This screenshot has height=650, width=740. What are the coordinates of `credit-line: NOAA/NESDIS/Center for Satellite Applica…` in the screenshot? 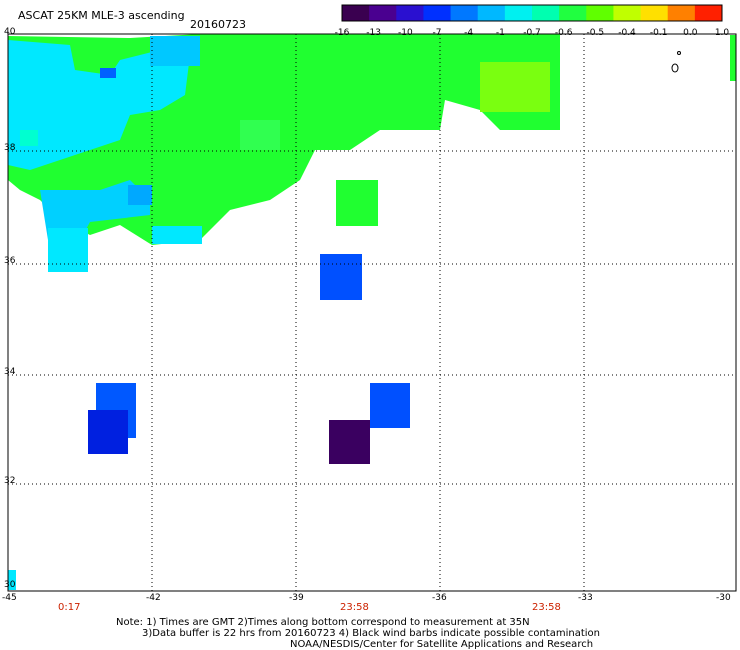 It's located at (442, 644).